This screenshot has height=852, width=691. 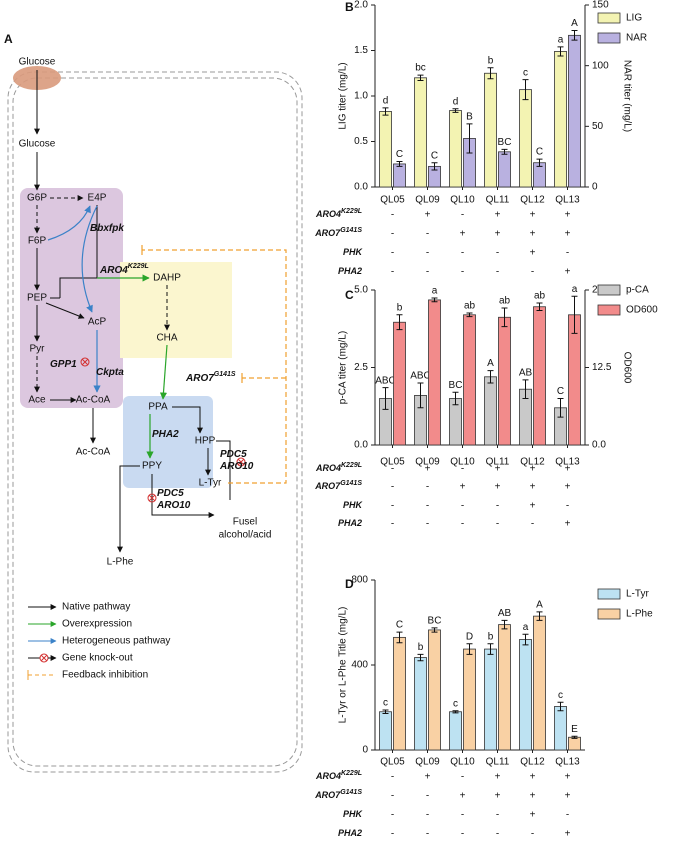 I want to click on y-axis-label: LIG titer (mg/L), so click(x=343, y=95).